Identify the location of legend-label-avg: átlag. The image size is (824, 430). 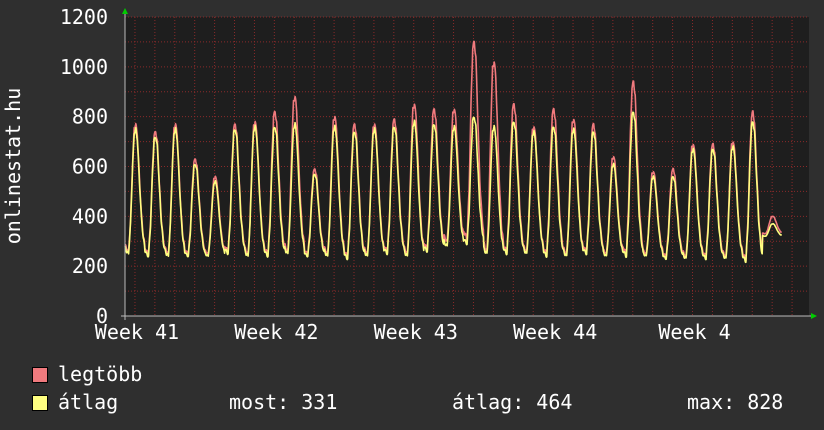
(88, 402).